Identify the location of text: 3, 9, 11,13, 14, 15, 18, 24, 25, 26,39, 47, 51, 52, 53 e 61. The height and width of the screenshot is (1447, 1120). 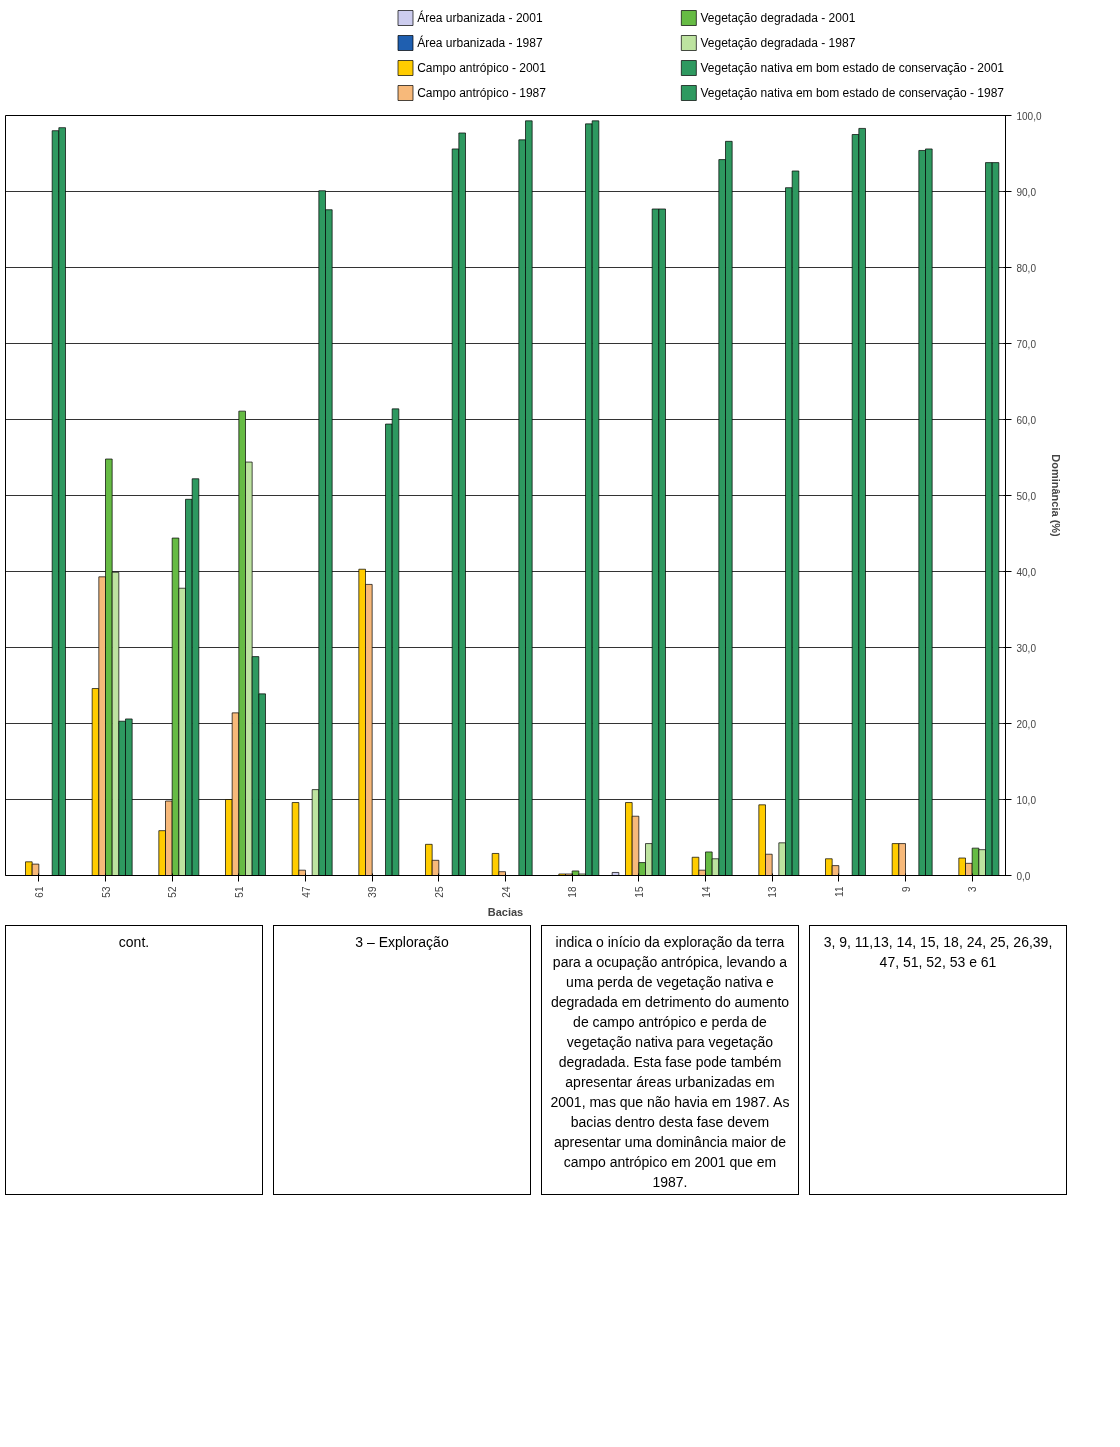
(938, 952).